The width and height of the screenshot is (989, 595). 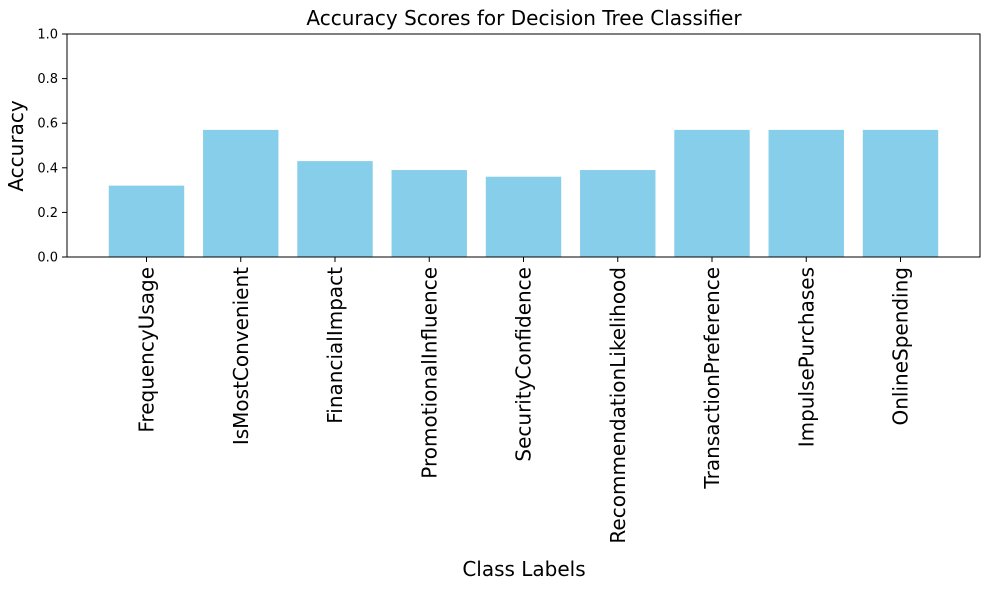 What do you see at coordinates (16, 145) in the screenshot?
I see `y-axis-label: Accuracy` at bounding box center [16, 145].